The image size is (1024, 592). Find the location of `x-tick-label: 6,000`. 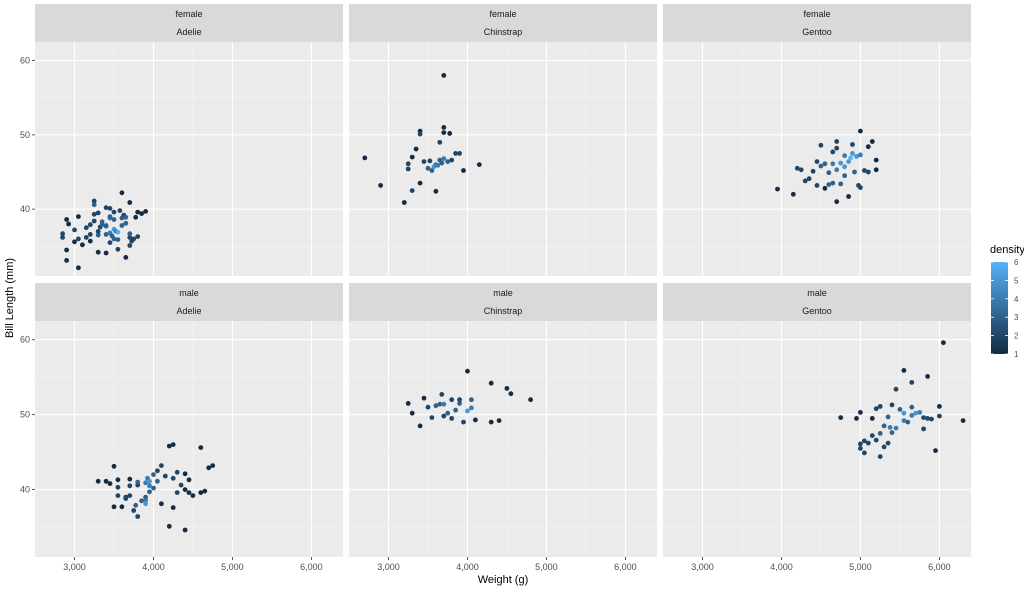

x-tick-label: 6,000 is located at coordinates (939, 567).